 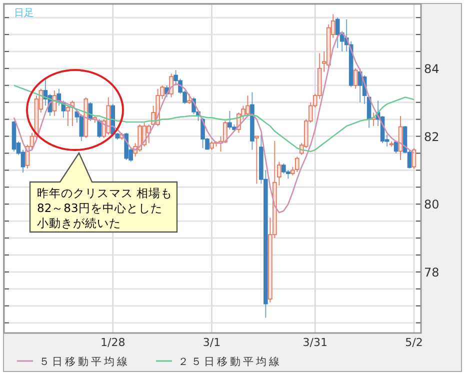 What do you see at coordinates (84, 362) in the screenshot?
I see `legend-label: ５日移動平均線` at bounding box center [84, 362].